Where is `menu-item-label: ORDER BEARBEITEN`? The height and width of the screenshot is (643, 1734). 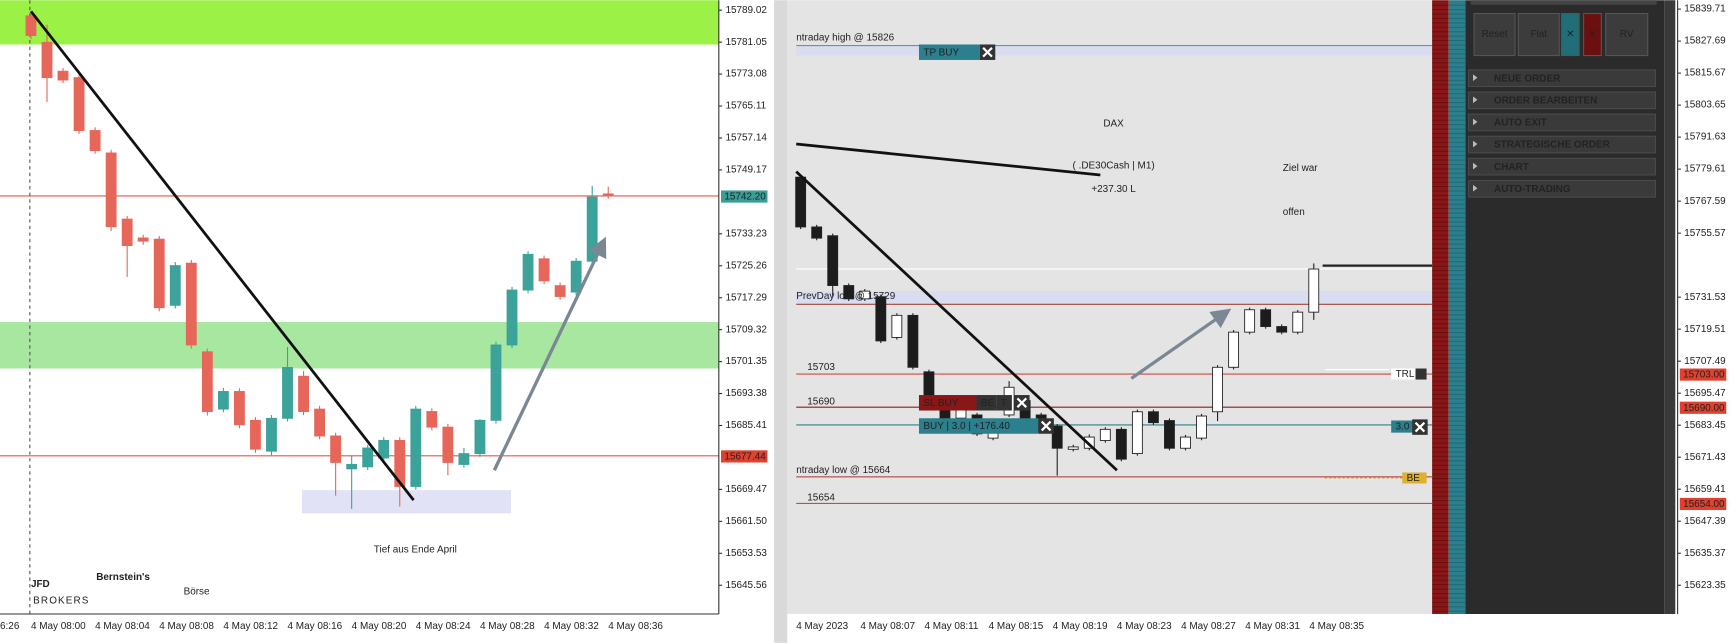
menu-item-label: ORDER BEARBEITEN is located at coordinates (1545, 101).